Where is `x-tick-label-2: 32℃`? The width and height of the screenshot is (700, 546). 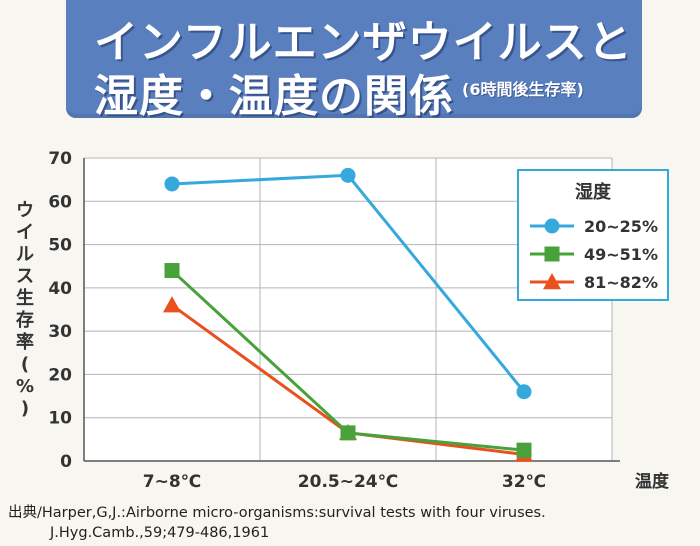
x-tick-label-2: 32℃ is located at coordinates (524, 482).